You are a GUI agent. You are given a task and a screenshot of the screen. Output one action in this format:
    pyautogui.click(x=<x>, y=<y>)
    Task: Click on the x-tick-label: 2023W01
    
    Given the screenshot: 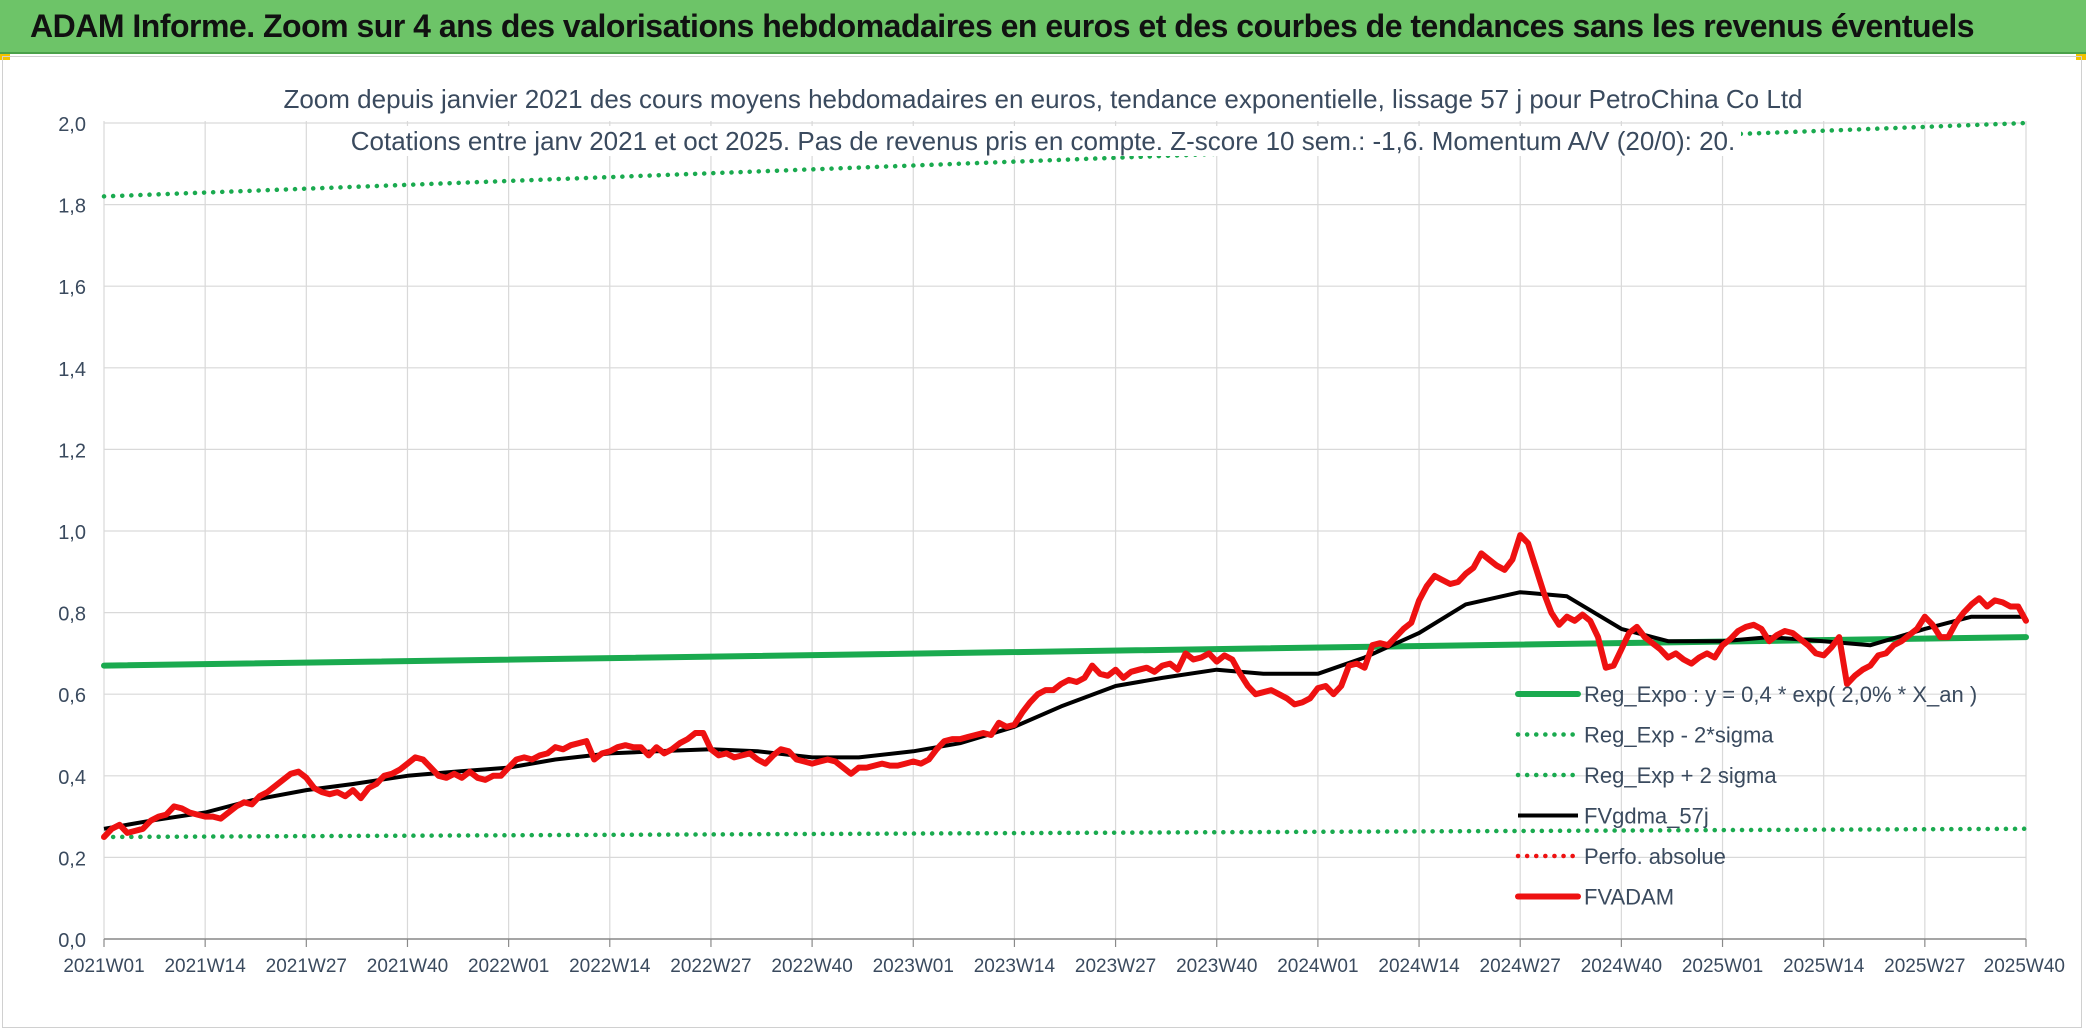 What is the action you would take?
    pyautogui.click(x=913, y=966)
    